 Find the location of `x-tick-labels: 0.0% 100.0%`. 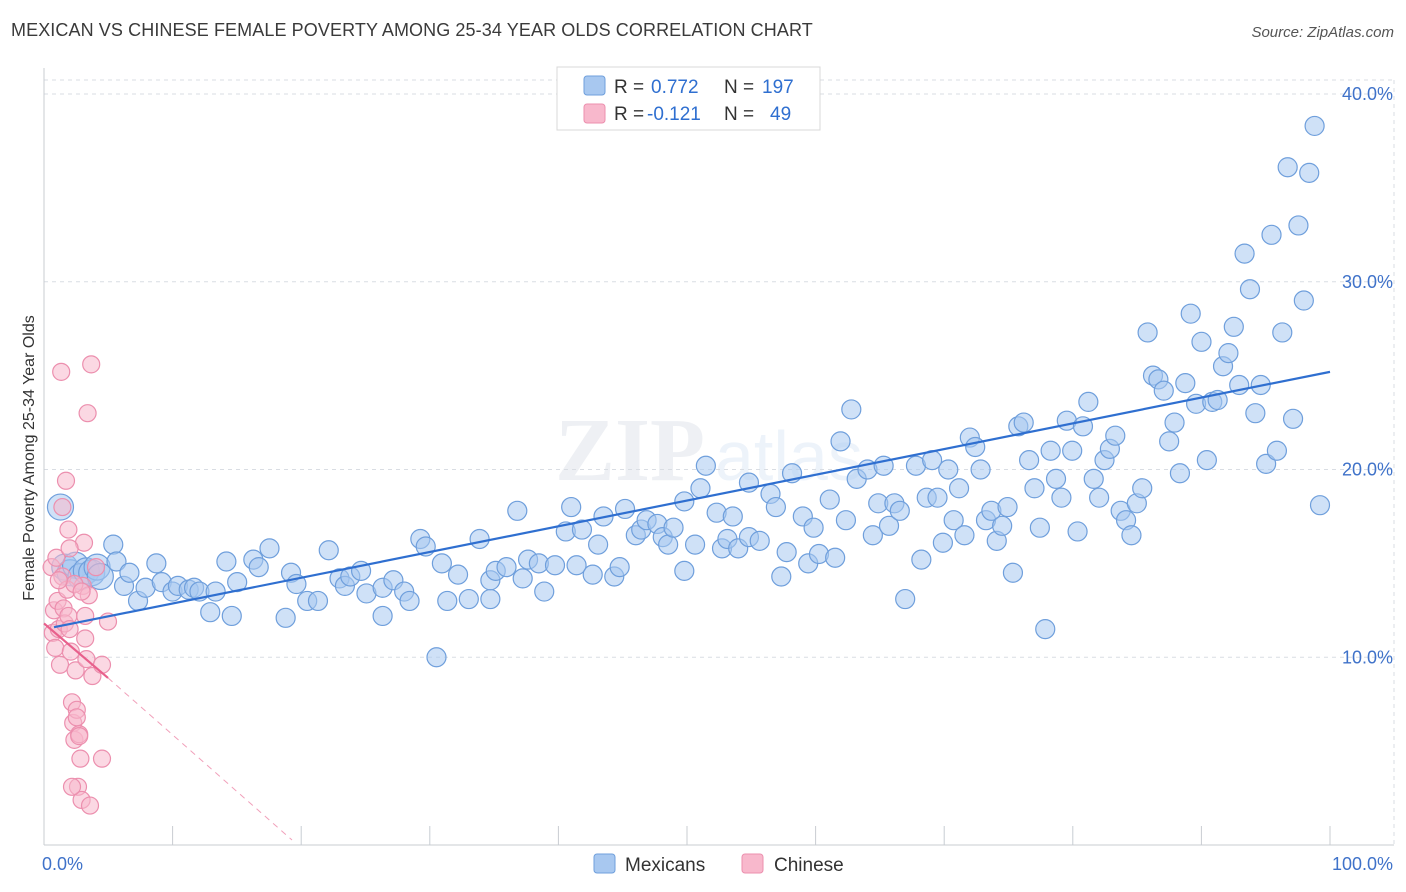

x-tick-labels: 0.0% 100.0% is located at coordinates (717, 864).